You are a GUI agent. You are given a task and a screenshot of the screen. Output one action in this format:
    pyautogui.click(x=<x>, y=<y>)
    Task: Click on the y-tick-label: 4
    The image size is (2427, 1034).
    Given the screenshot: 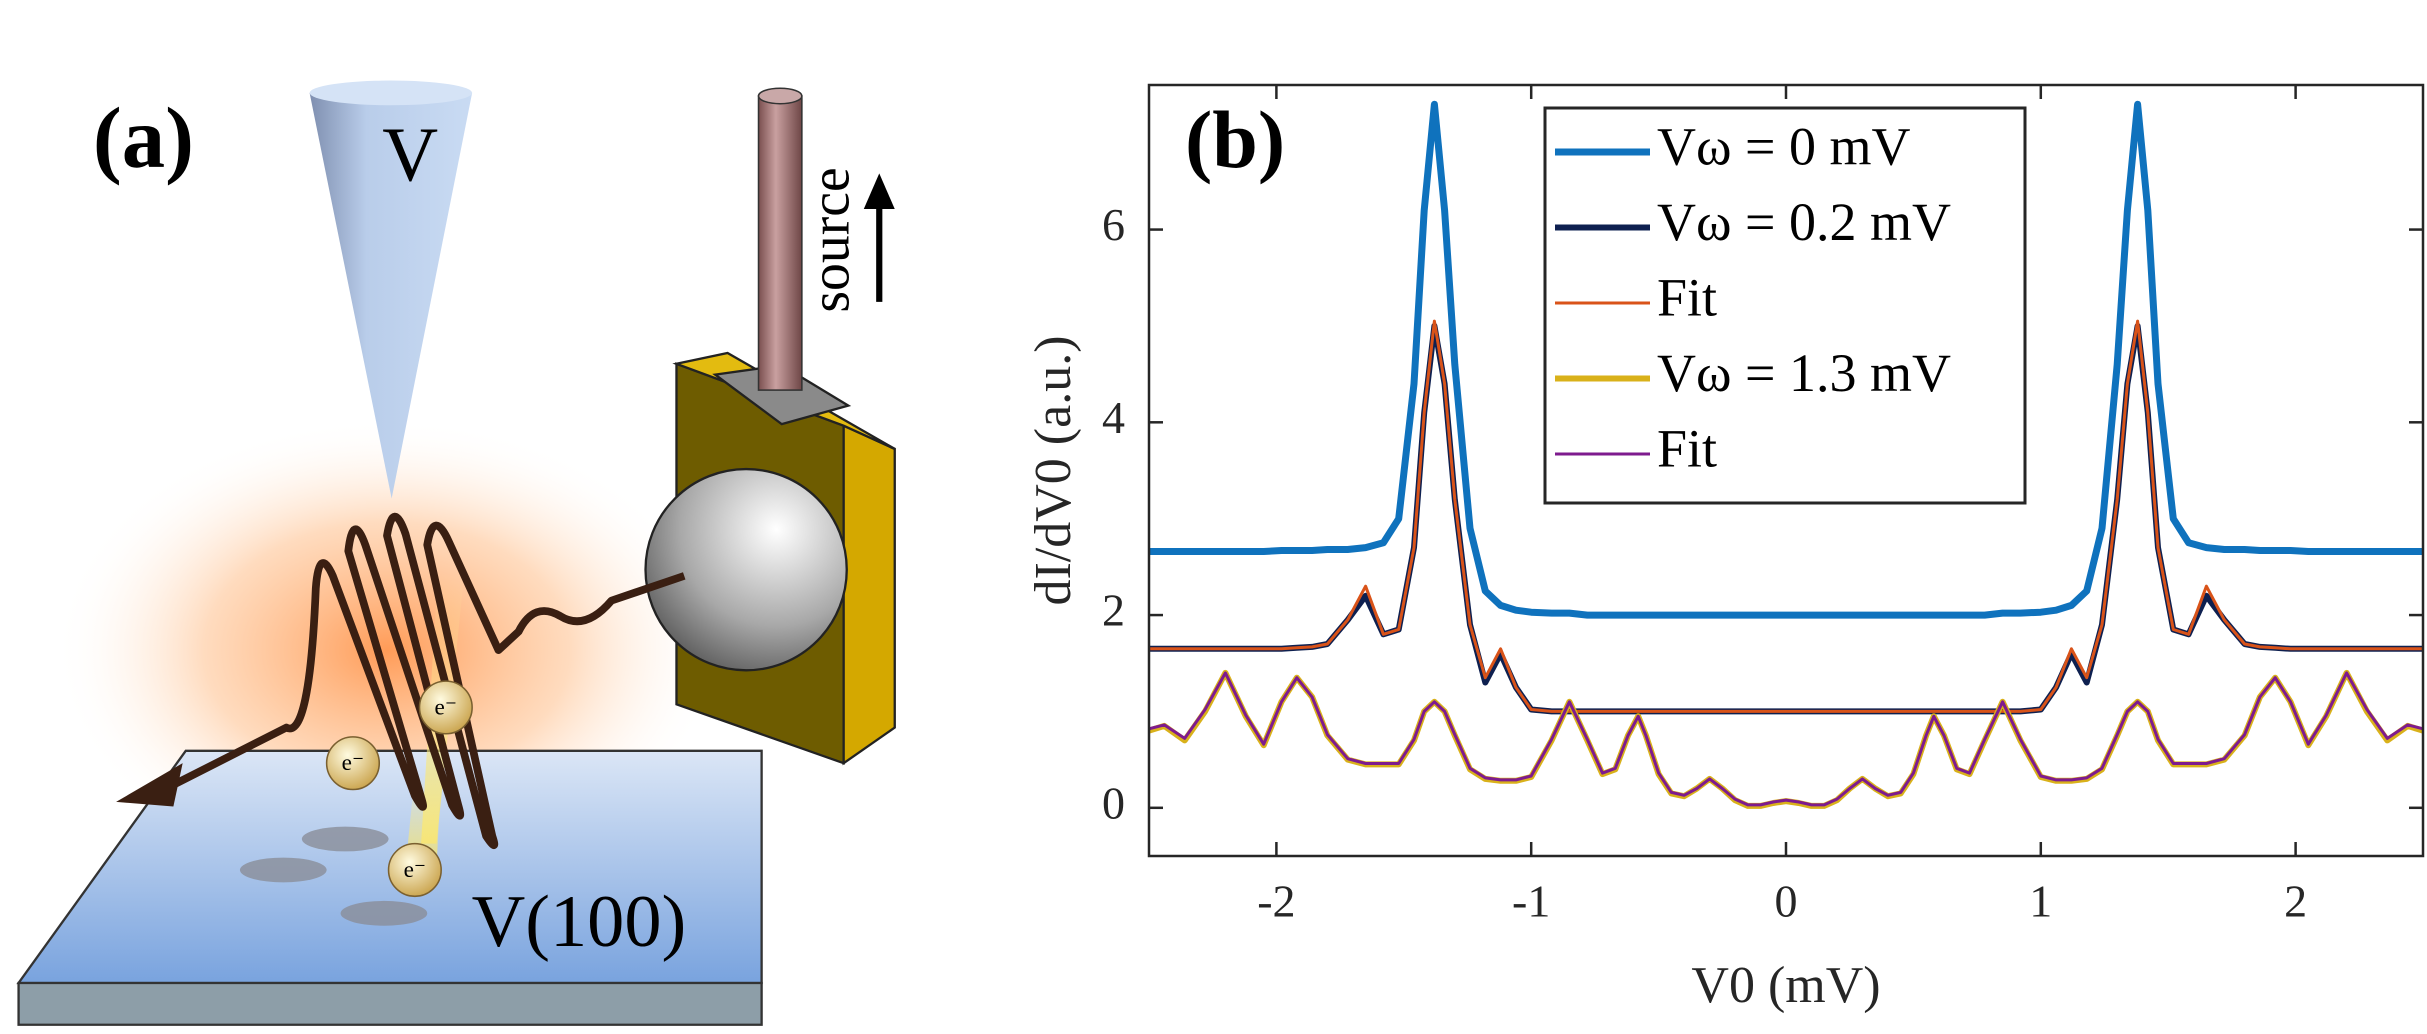 What is the action you would take?
    pyautogui.click(x=1113, y=417)
    